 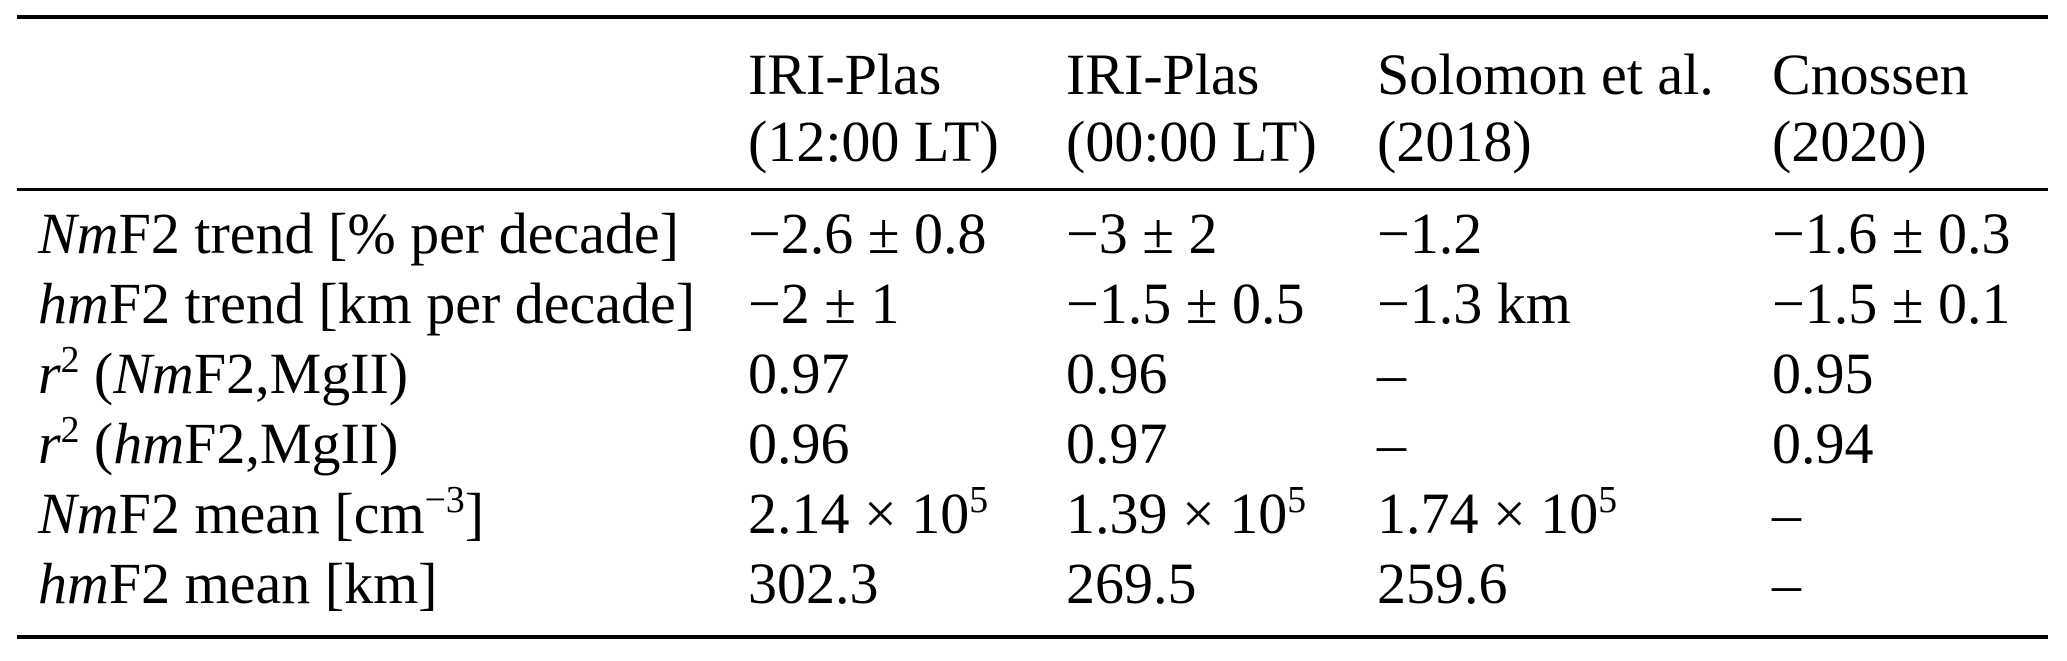 What do you see at coordinates (907, 444) in the screenshot?
I see `value-cell-r4-c1: 0.96` at bounding box center [907, 444].